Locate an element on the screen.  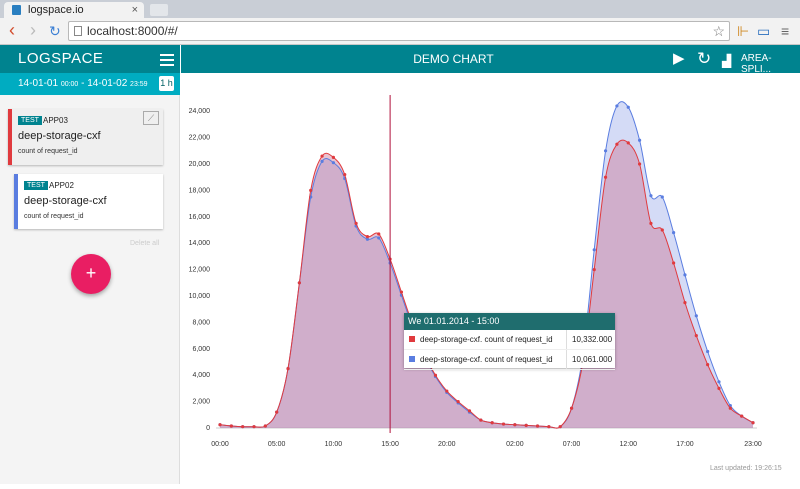
refresh-icon: ↻ is located at coordinates (704, 58).